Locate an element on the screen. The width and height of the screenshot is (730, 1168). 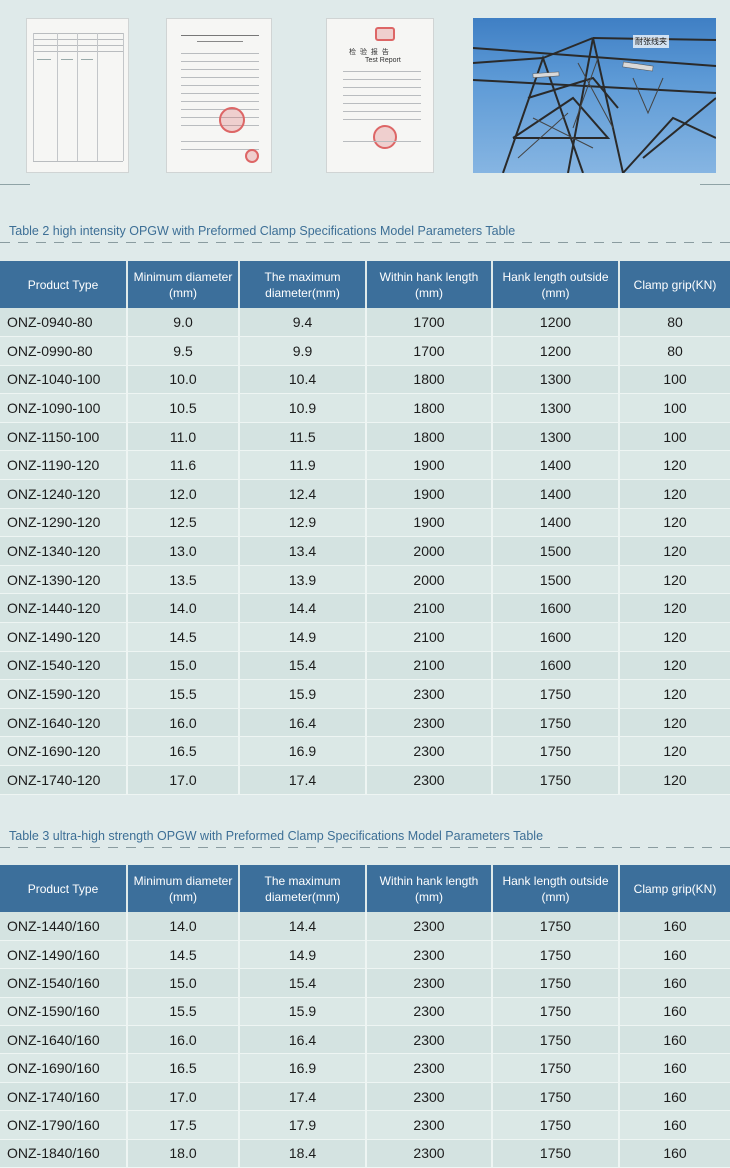
top-divider-left is located at coordinates (15, 184).